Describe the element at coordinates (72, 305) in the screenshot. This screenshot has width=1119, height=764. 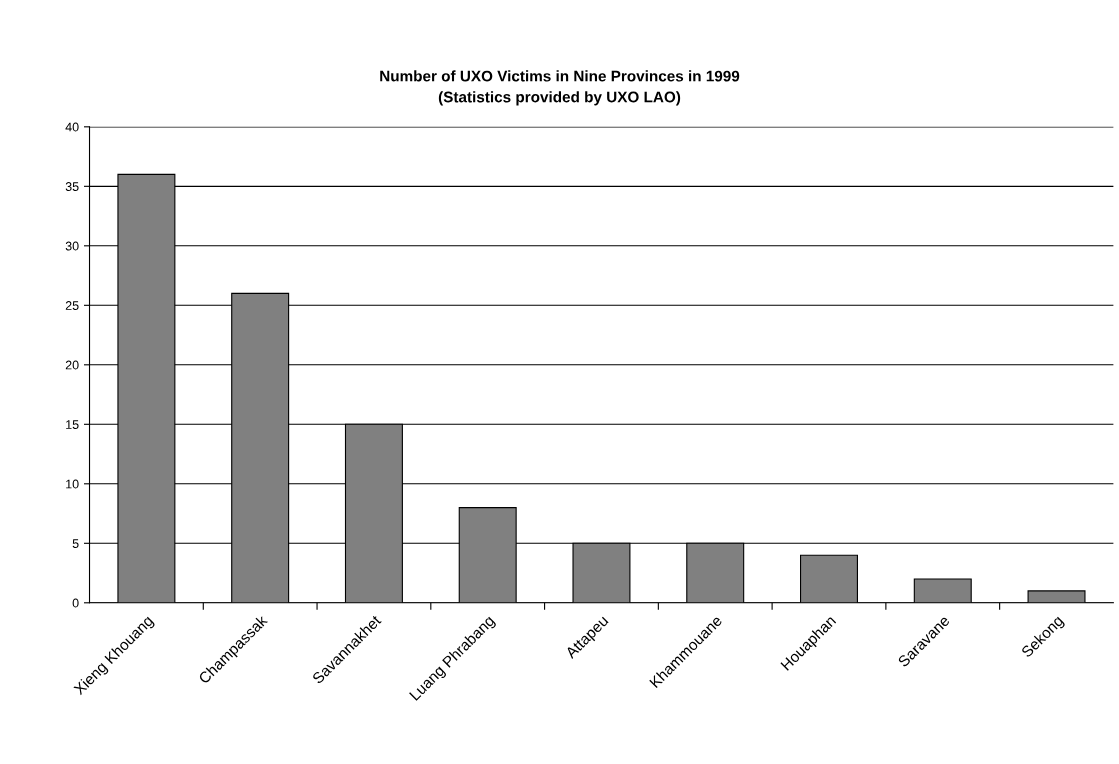
I see `y-tick-label: 25` at that location.